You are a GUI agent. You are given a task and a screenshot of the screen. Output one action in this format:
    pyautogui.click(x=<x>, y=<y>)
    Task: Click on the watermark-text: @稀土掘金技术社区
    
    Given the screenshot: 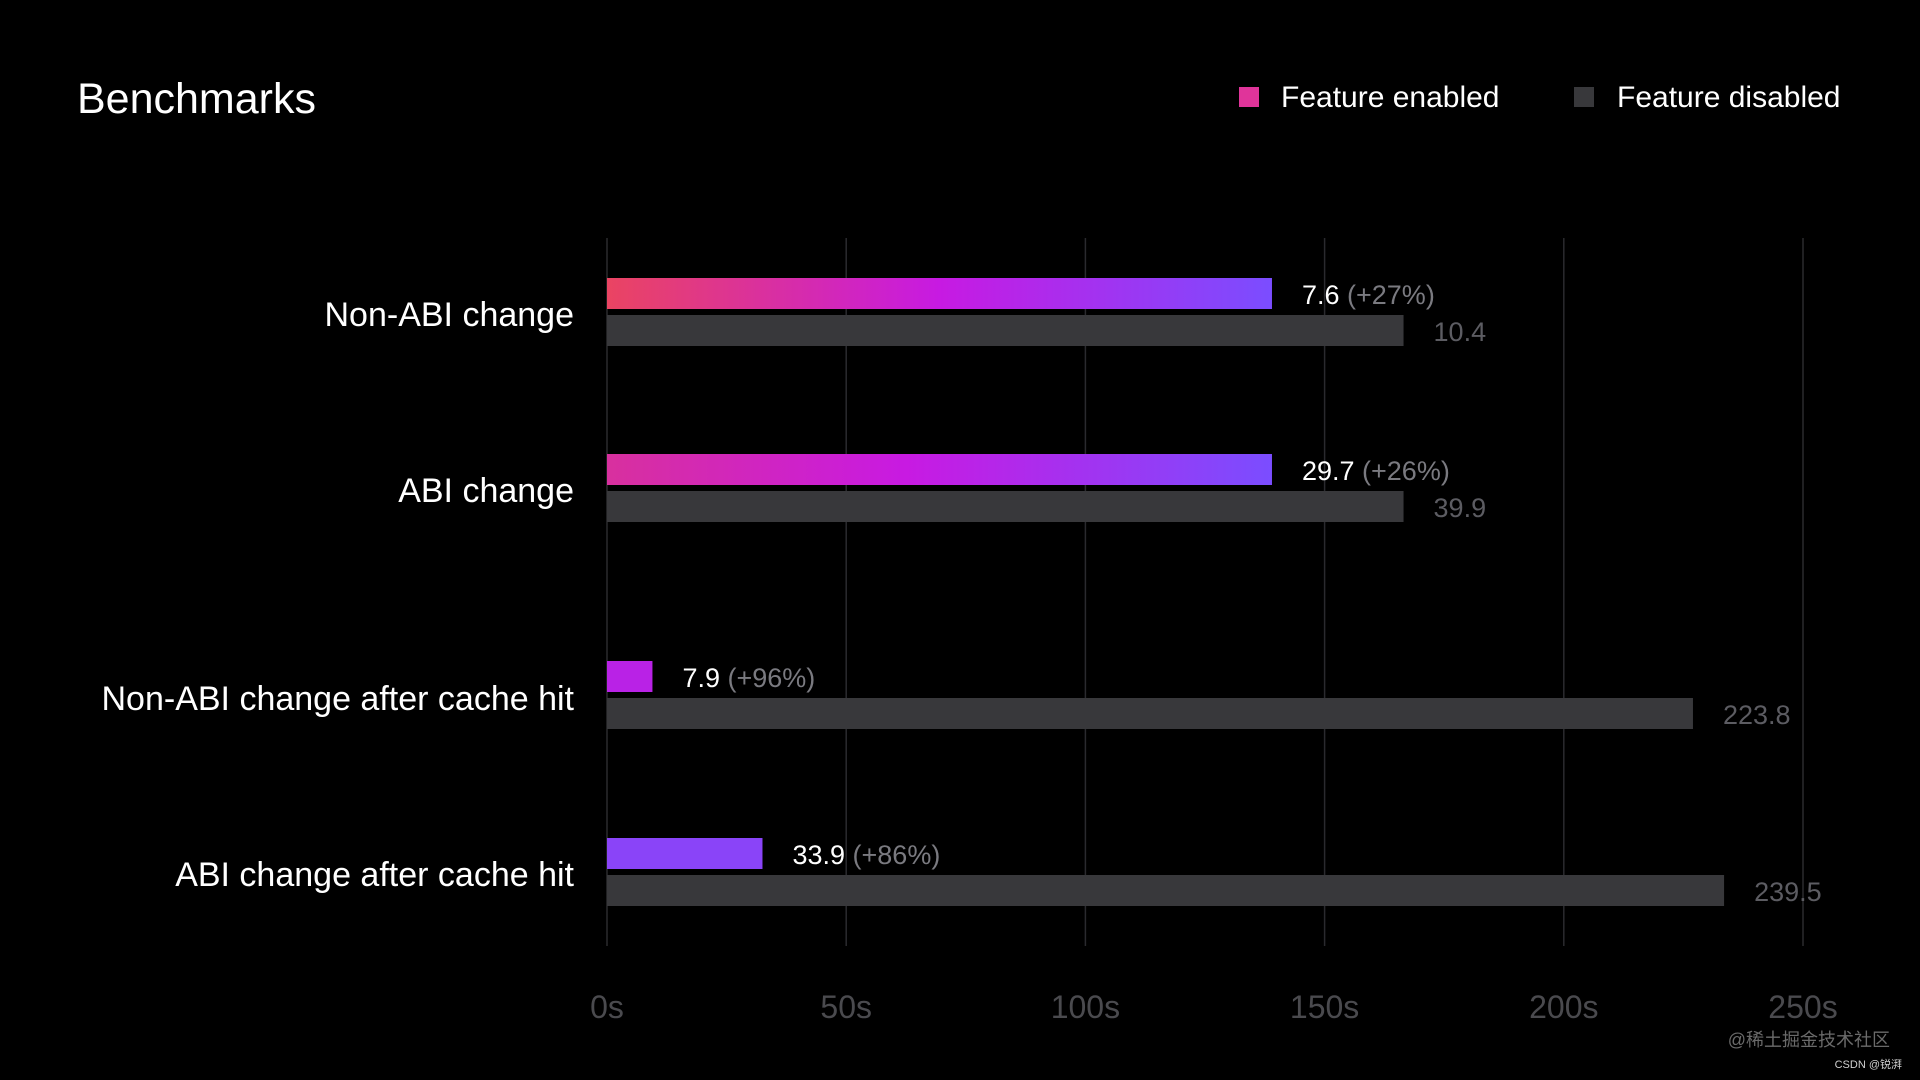 What is the action you would take?
    pyautogui.click(x=1809, y=1040)
    